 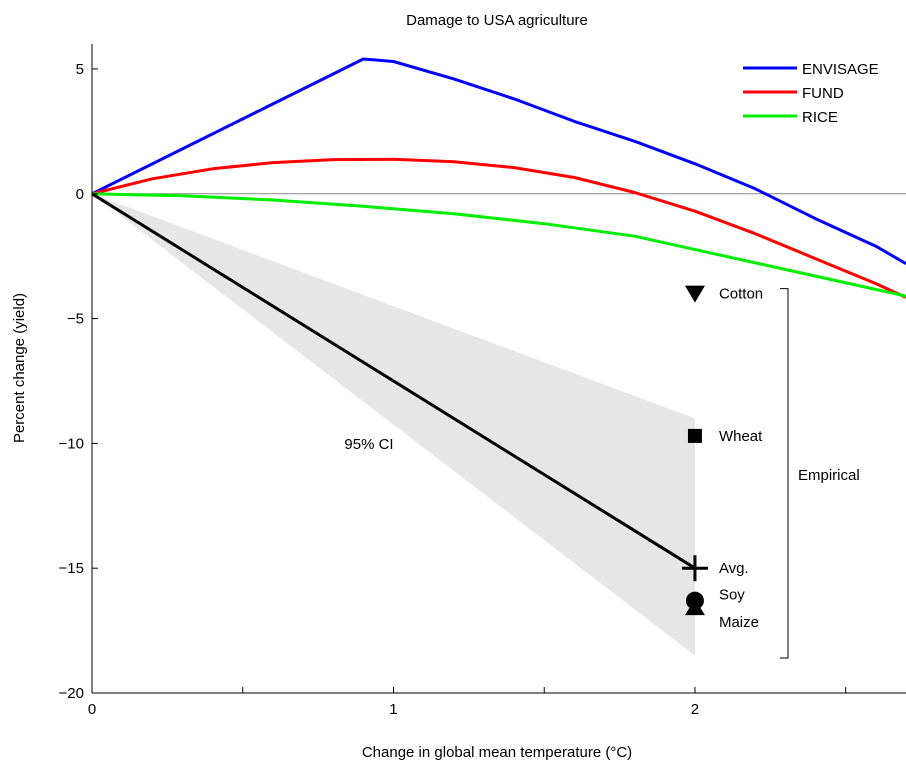 What do you see at coordinates (694, 294) in the screenshot?
I see `marker-cotton` at bounding box center [694, 294].